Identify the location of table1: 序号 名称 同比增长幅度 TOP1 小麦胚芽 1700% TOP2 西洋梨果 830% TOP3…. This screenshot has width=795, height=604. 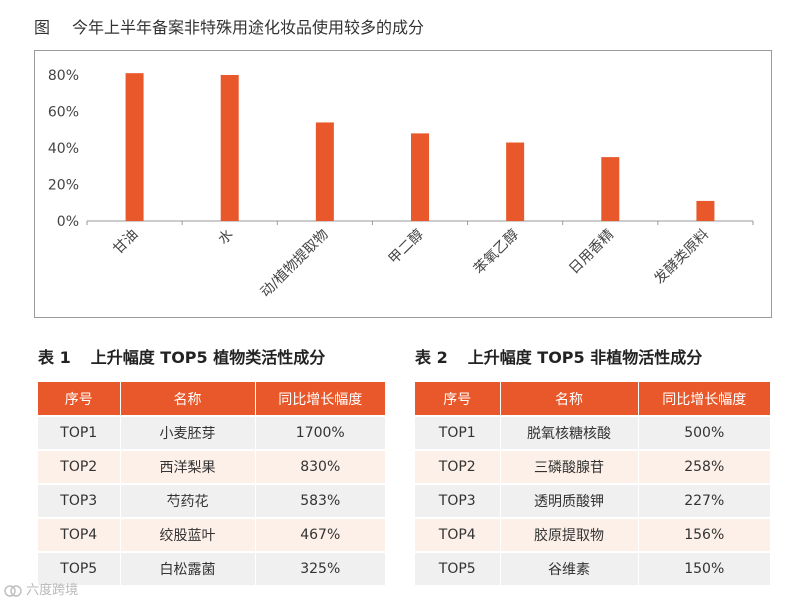
(211, 483).